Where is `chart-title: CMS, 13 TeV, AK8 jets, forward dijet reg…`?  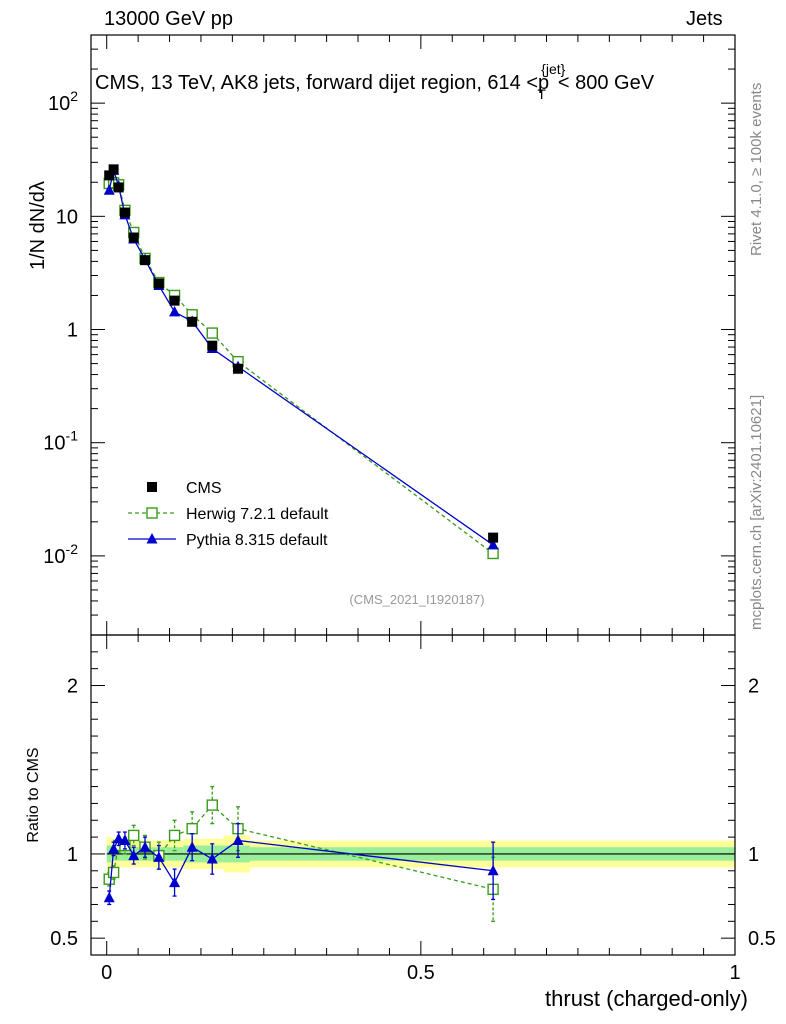
chart-title: CMS, 13 TeV, AK8 jets, forward dijet reg… is located at coordinates (375, 81).